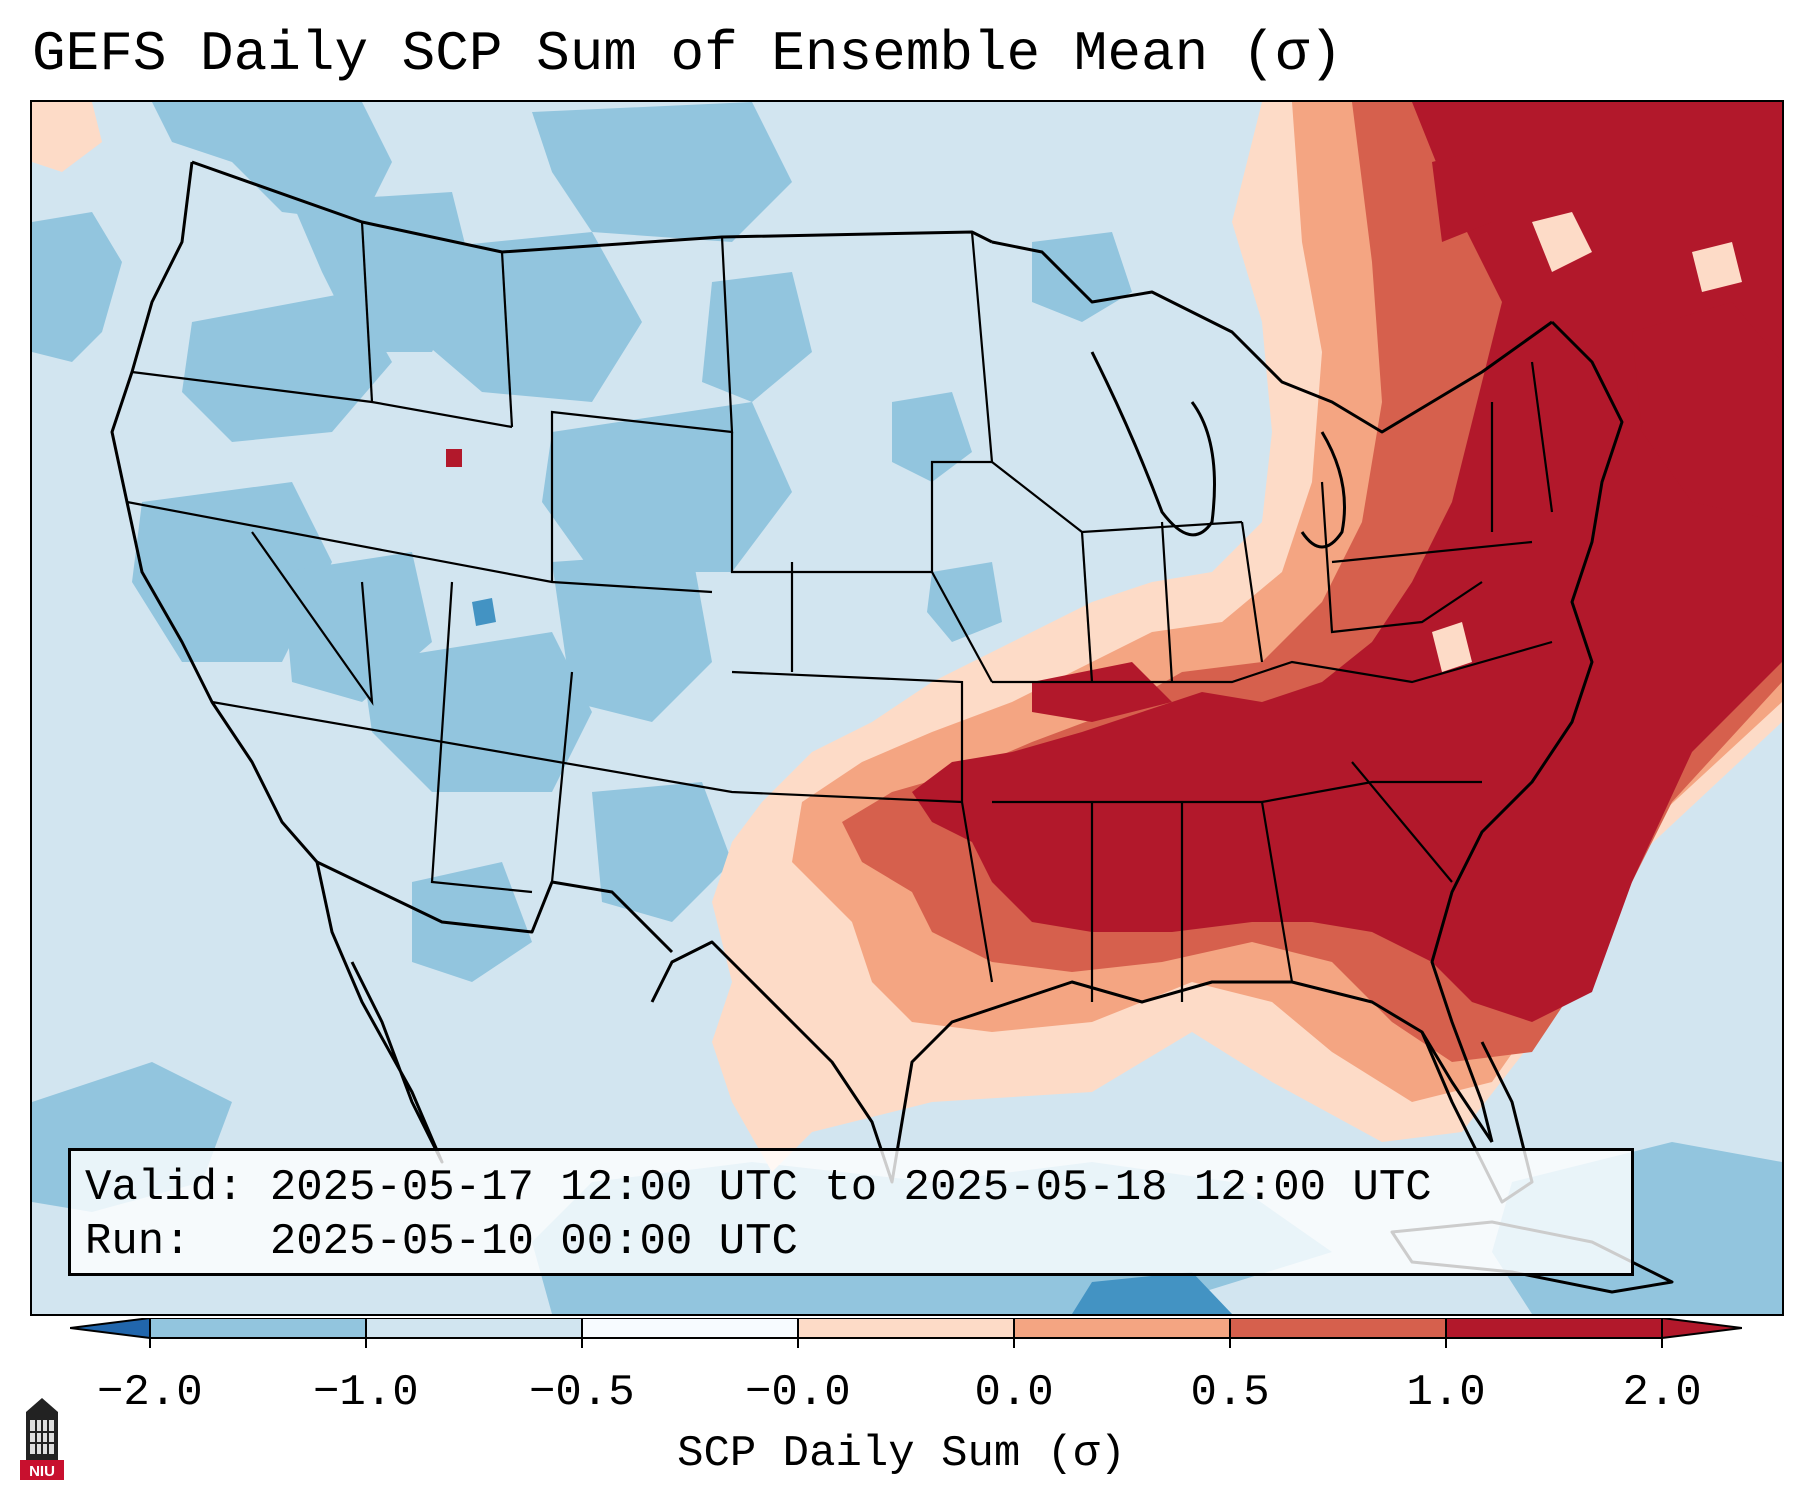 The image size is (1803, 1506). Describe the element at coordinates (379, 1012) in the screenshot. I see `baja-coastline` at that location.